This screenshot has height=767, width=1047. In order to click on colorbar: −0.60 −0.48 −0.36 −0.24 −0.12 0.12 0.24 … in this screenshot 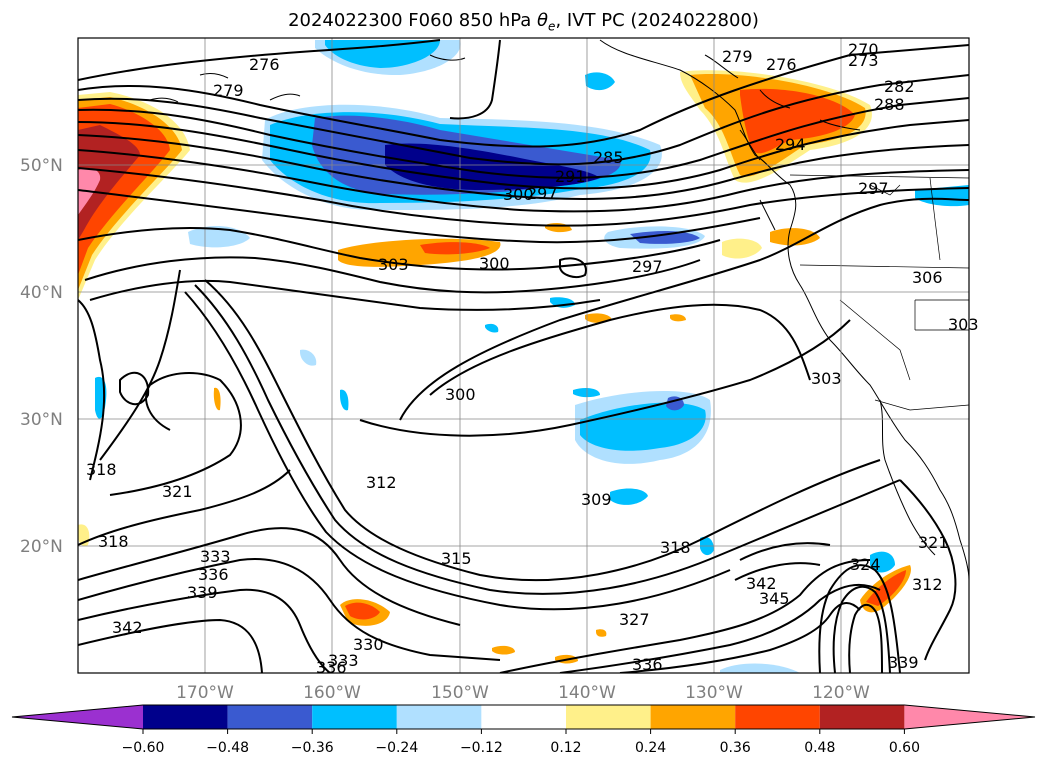, I will do `click(523, 730)`.